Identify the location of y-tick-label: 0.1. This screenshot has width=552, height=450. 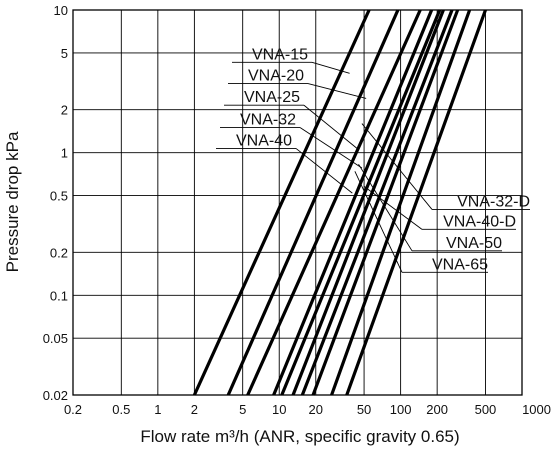
(59, 295).